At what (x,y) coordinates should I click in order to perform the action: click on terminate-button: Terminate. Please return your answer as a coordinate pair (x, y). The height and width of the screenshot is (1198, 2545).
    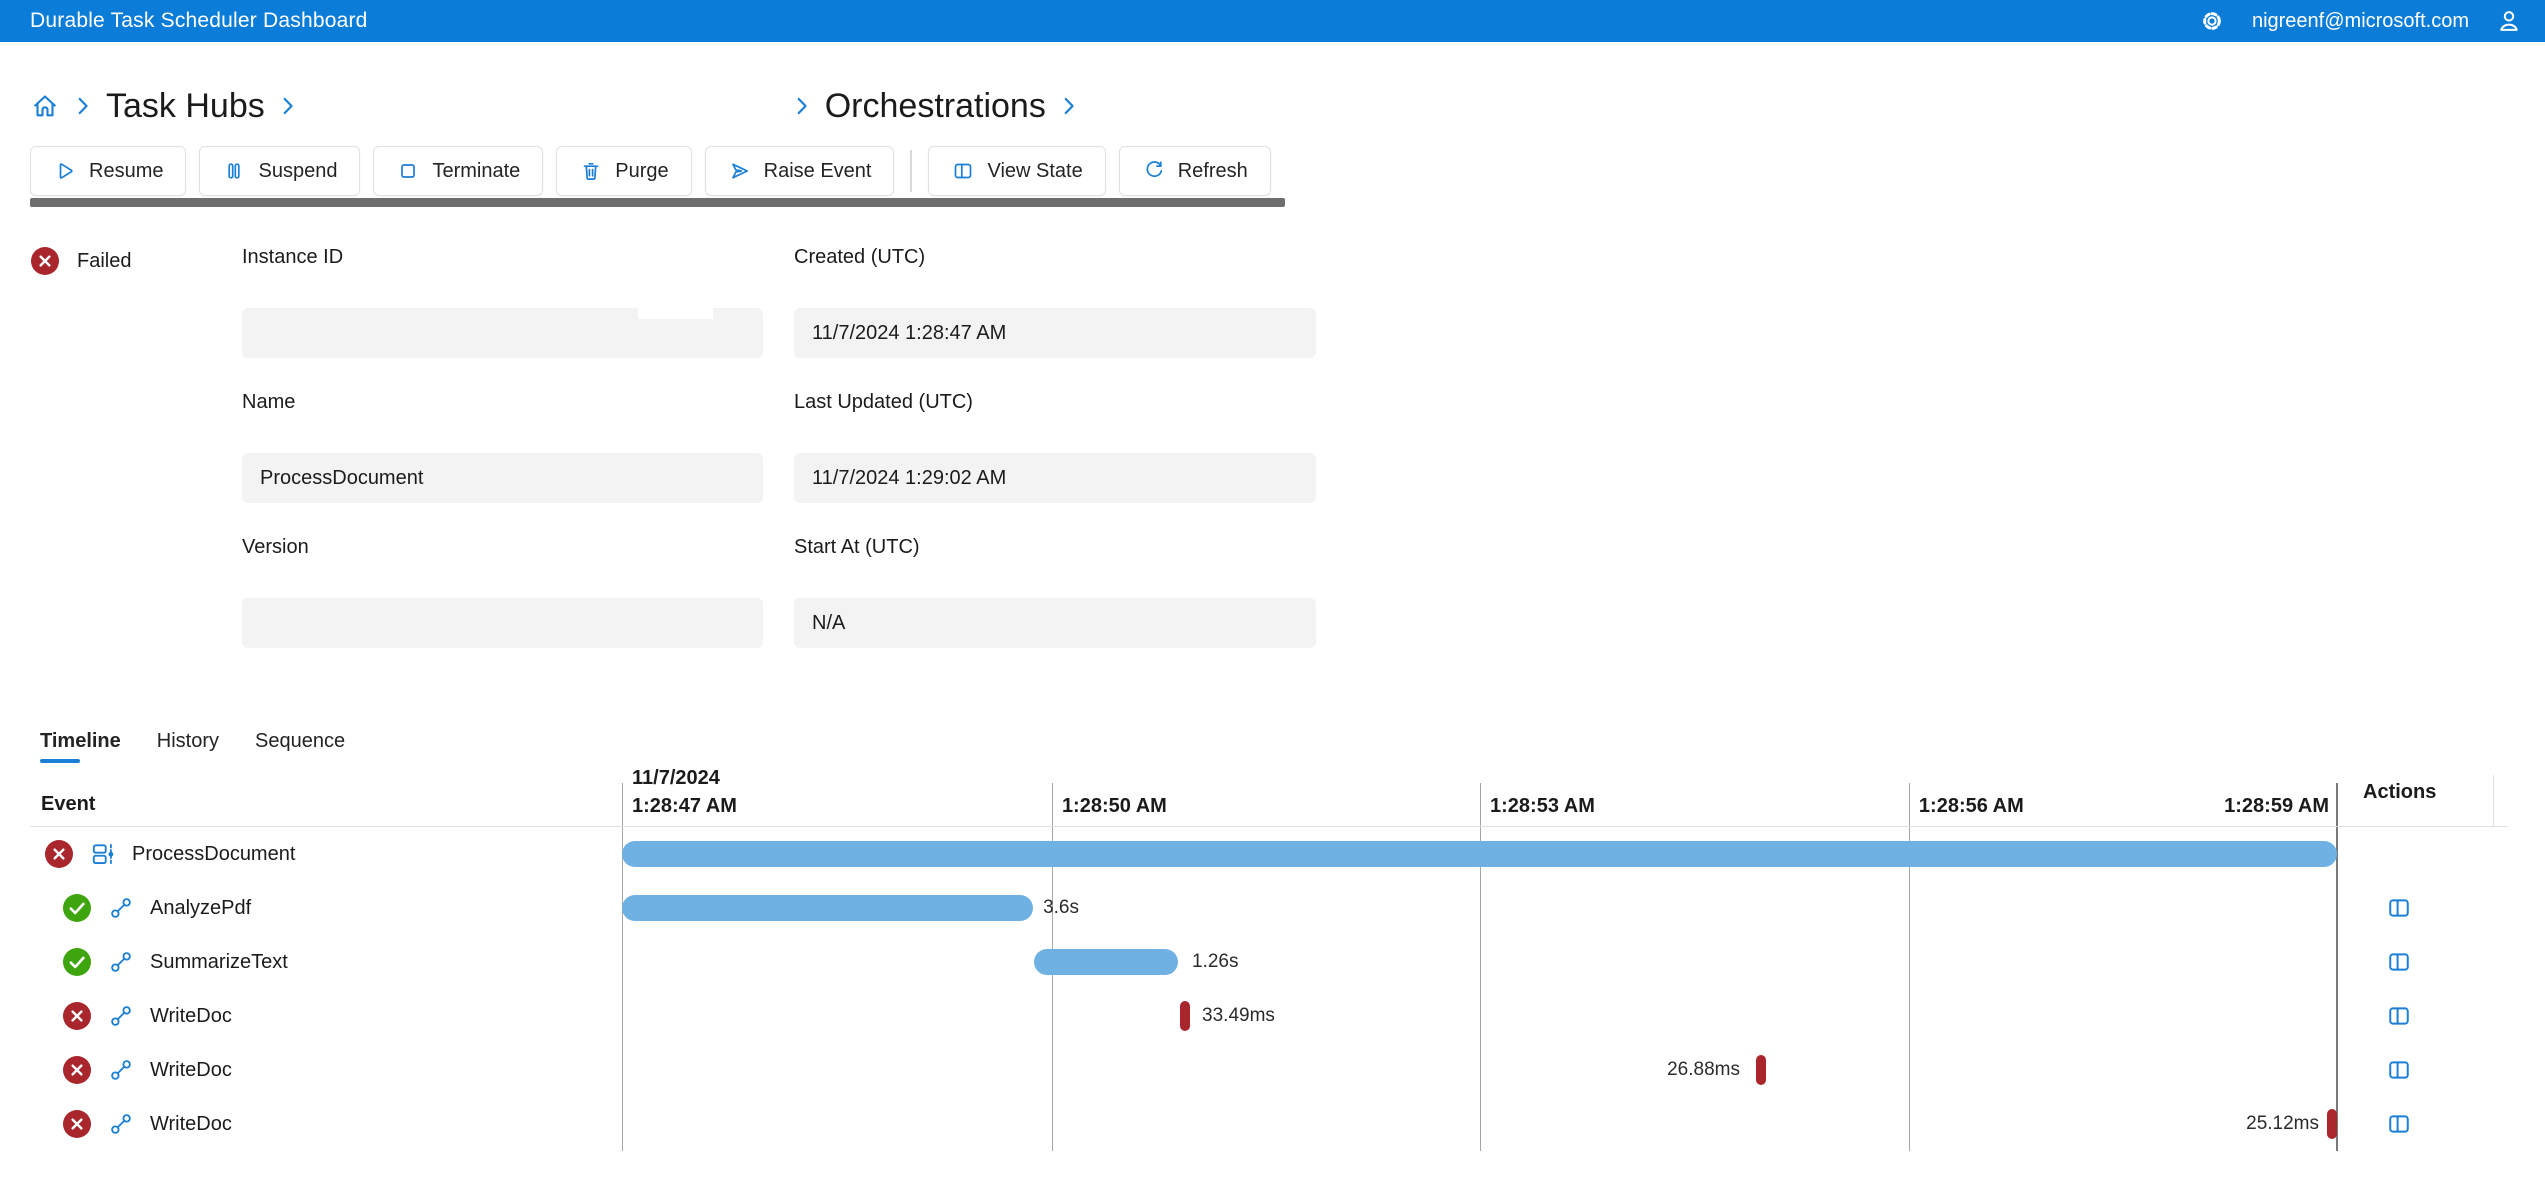
    Looking at the image, I should click on (458, 171).